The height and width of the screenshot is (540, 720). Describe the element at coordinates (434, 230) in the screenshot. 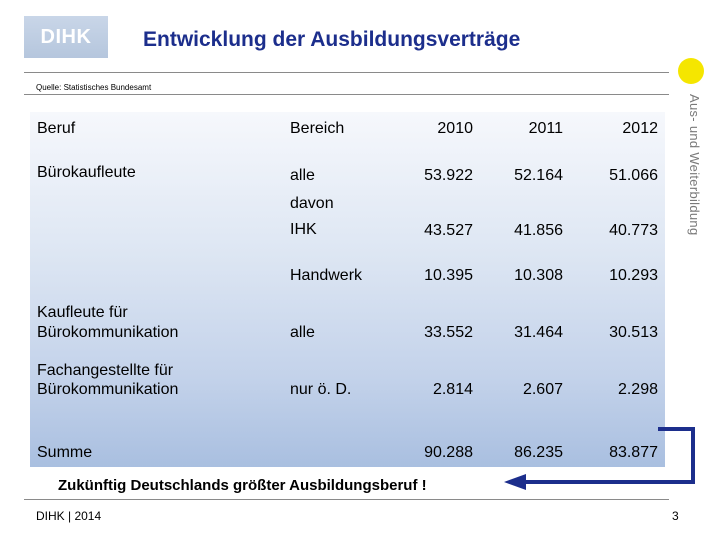

I see `value-2010: 43.527` at that location.